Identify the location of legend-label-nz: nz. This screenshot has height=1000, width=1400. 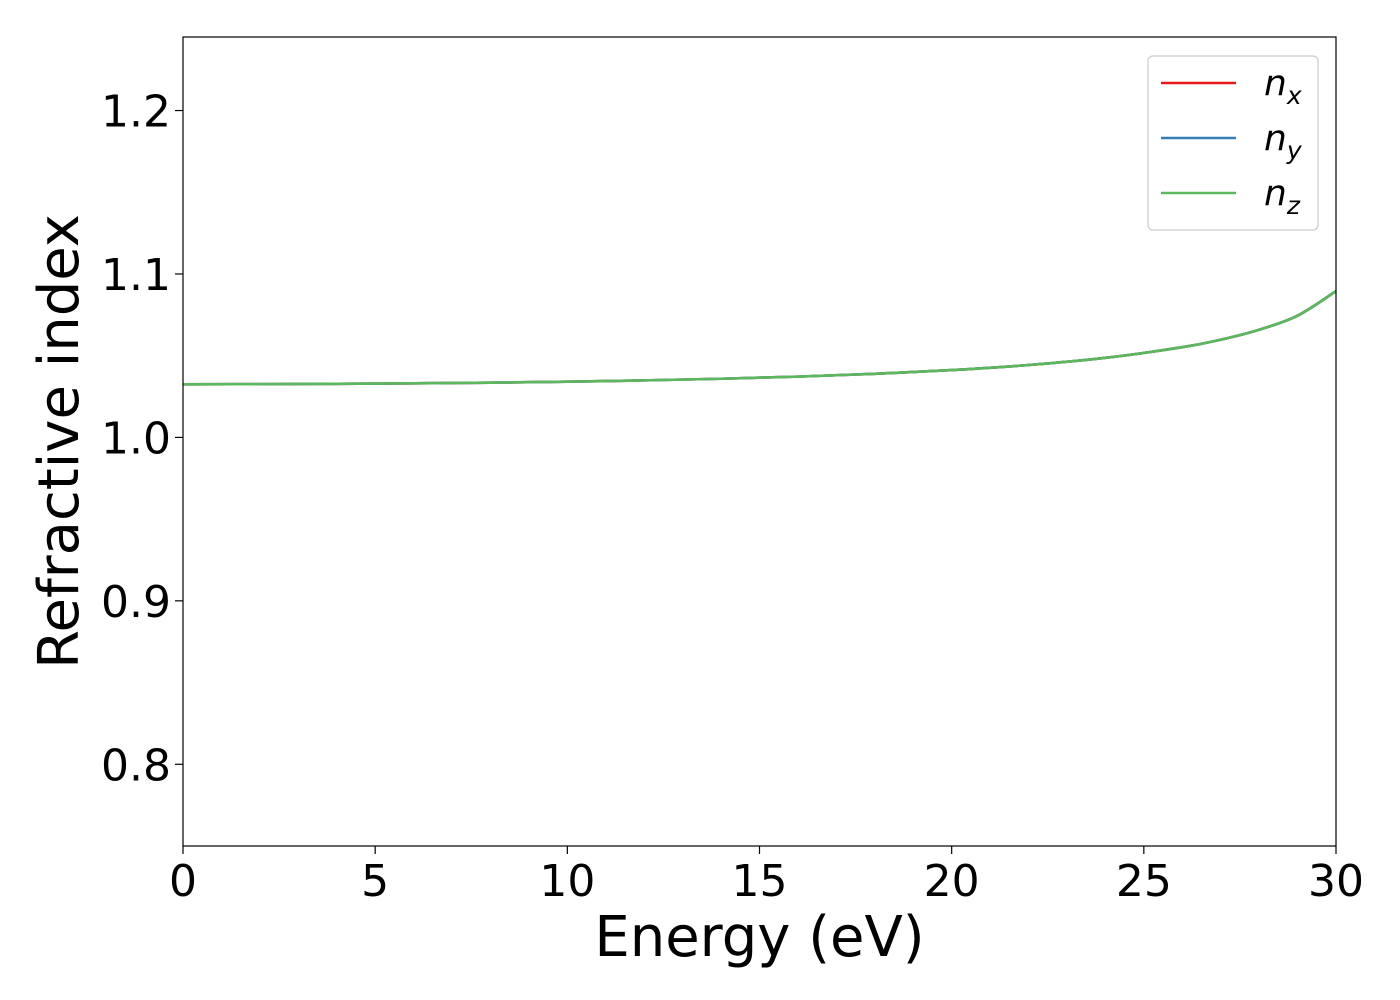
(1282, 196).